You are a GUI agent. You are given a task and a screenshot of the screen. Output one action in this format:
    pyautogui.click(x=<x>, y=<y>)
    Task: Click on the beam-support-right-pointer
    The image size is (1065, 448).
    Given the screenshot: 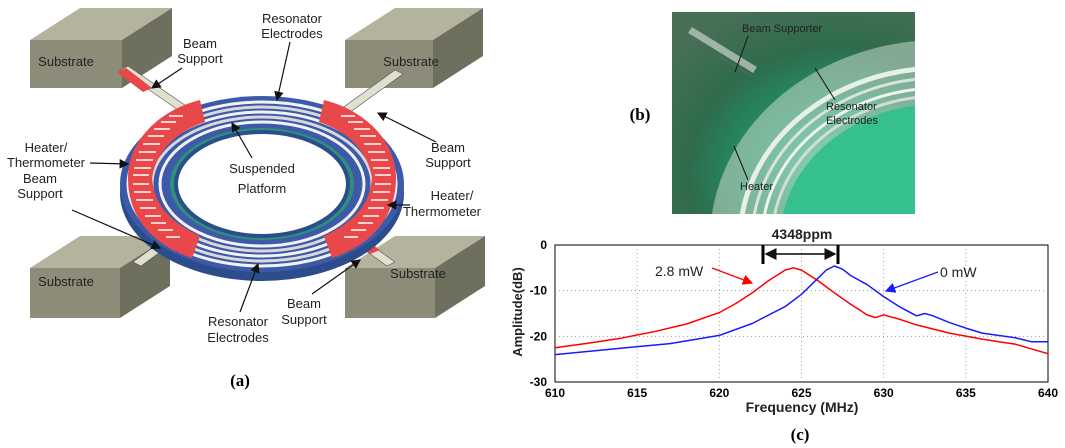 What is the action you would take?
    pyautogui.click(x=406, y=127)
    